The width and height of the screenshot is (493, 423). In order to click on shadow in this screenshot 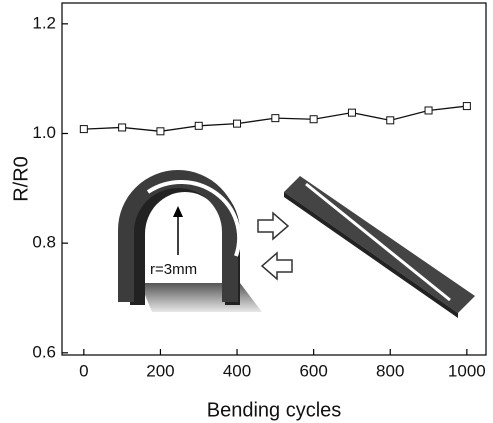, I will do `click(201, 297)`.